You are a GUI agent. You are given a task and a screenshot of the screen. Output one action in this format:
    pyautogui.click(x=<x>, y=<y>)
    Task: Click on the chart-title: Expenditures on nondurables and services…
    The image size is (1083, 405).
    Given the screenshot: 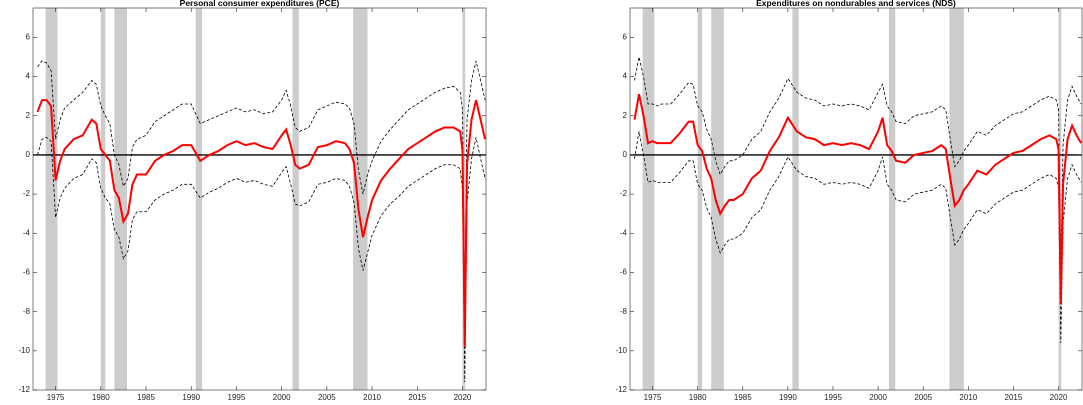 What is the action you would take?
    pyautogui.click(x=856, y=4)
    